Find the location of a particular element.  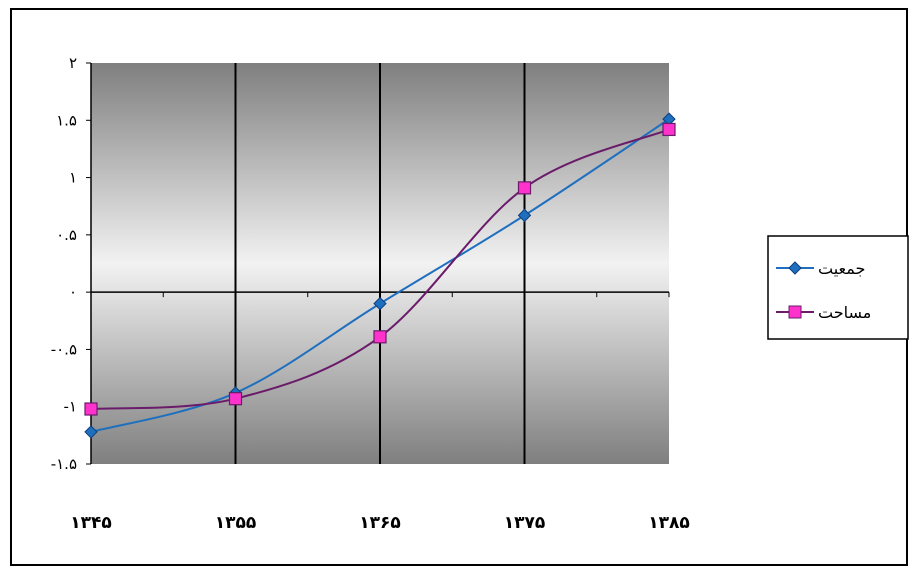

y-tick-label-3: ۰.۵ is located at coordinates (66, 235).